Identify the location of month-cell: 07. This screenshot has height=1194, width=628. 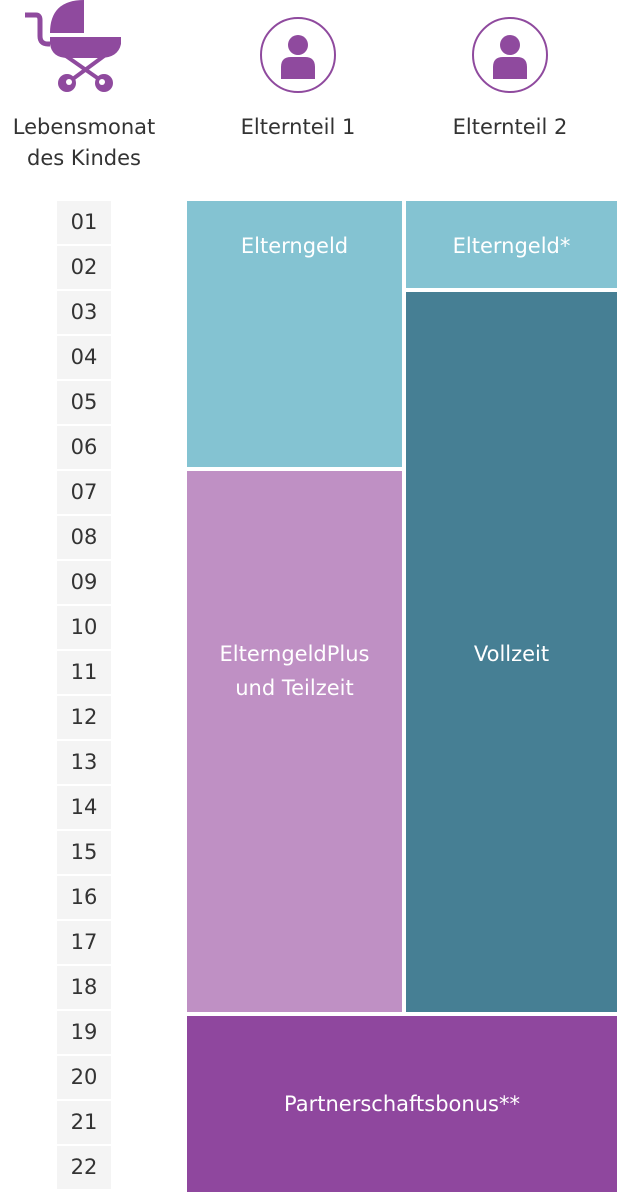
(84, 492).